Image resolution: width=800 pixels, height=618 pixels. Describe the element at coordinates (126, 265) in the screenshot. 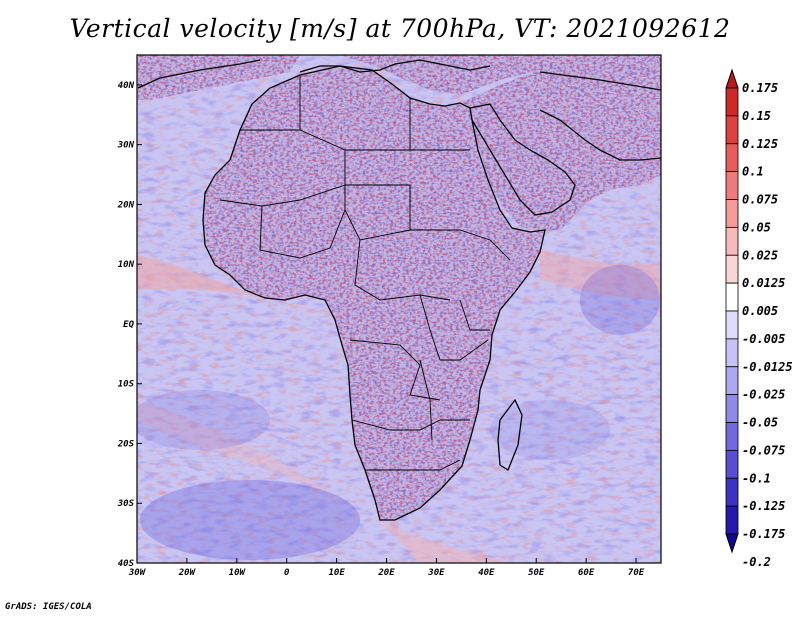

I see `lat-label: 10N` at that location.